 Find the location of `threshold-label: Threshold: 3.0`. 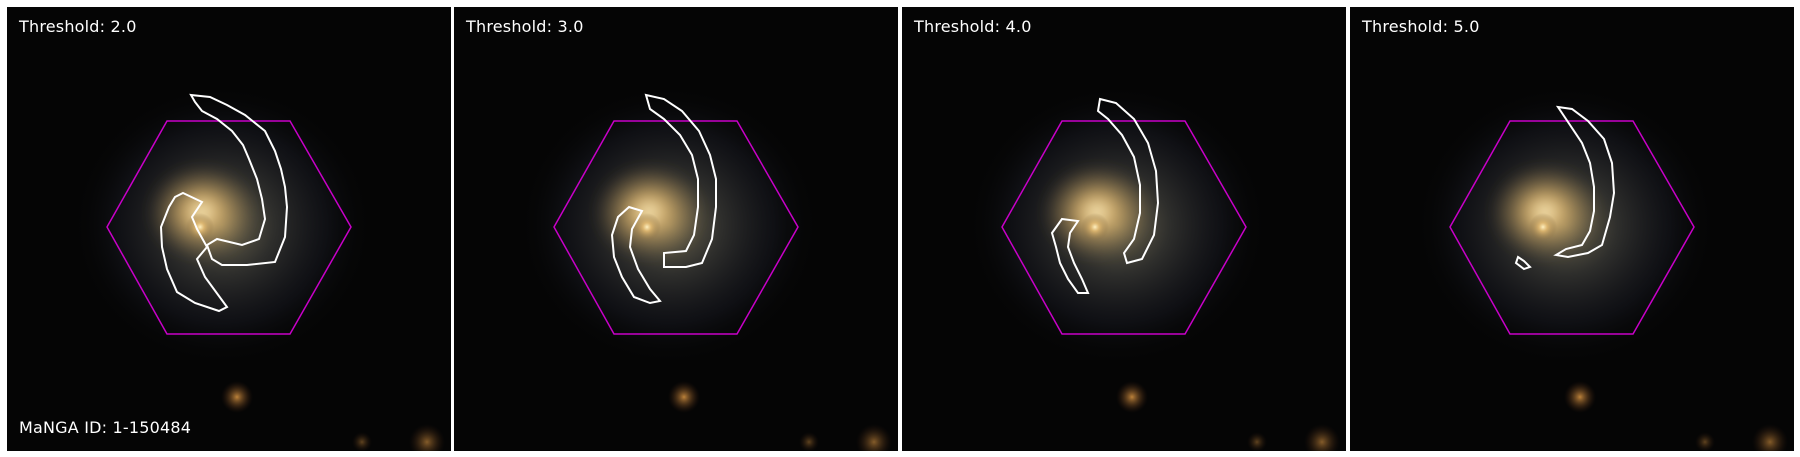

threshold-label: Threshold: 3.0 is located at coordinates (525, 26).